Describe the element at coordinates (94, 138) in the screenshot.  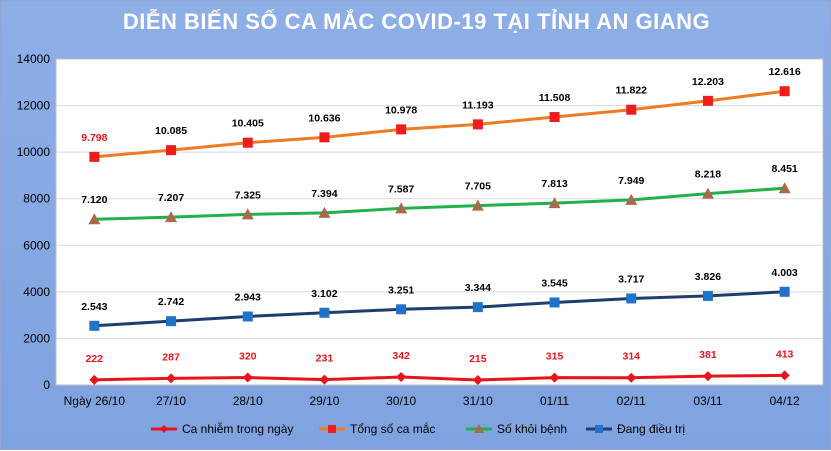
I see `data-label: 9.798` at that location.